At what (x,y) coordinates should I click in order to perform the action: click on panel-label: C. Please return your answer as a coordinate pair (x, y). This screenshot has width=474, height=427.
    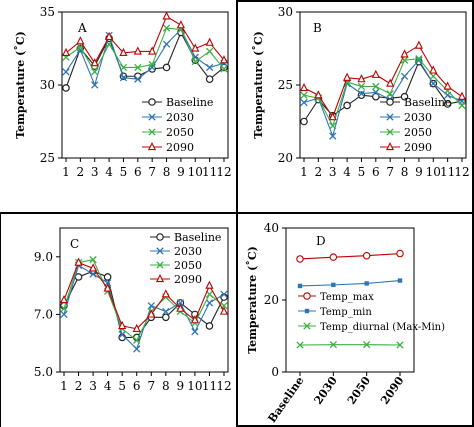
    Looking at the image, I should click on (74, 244).